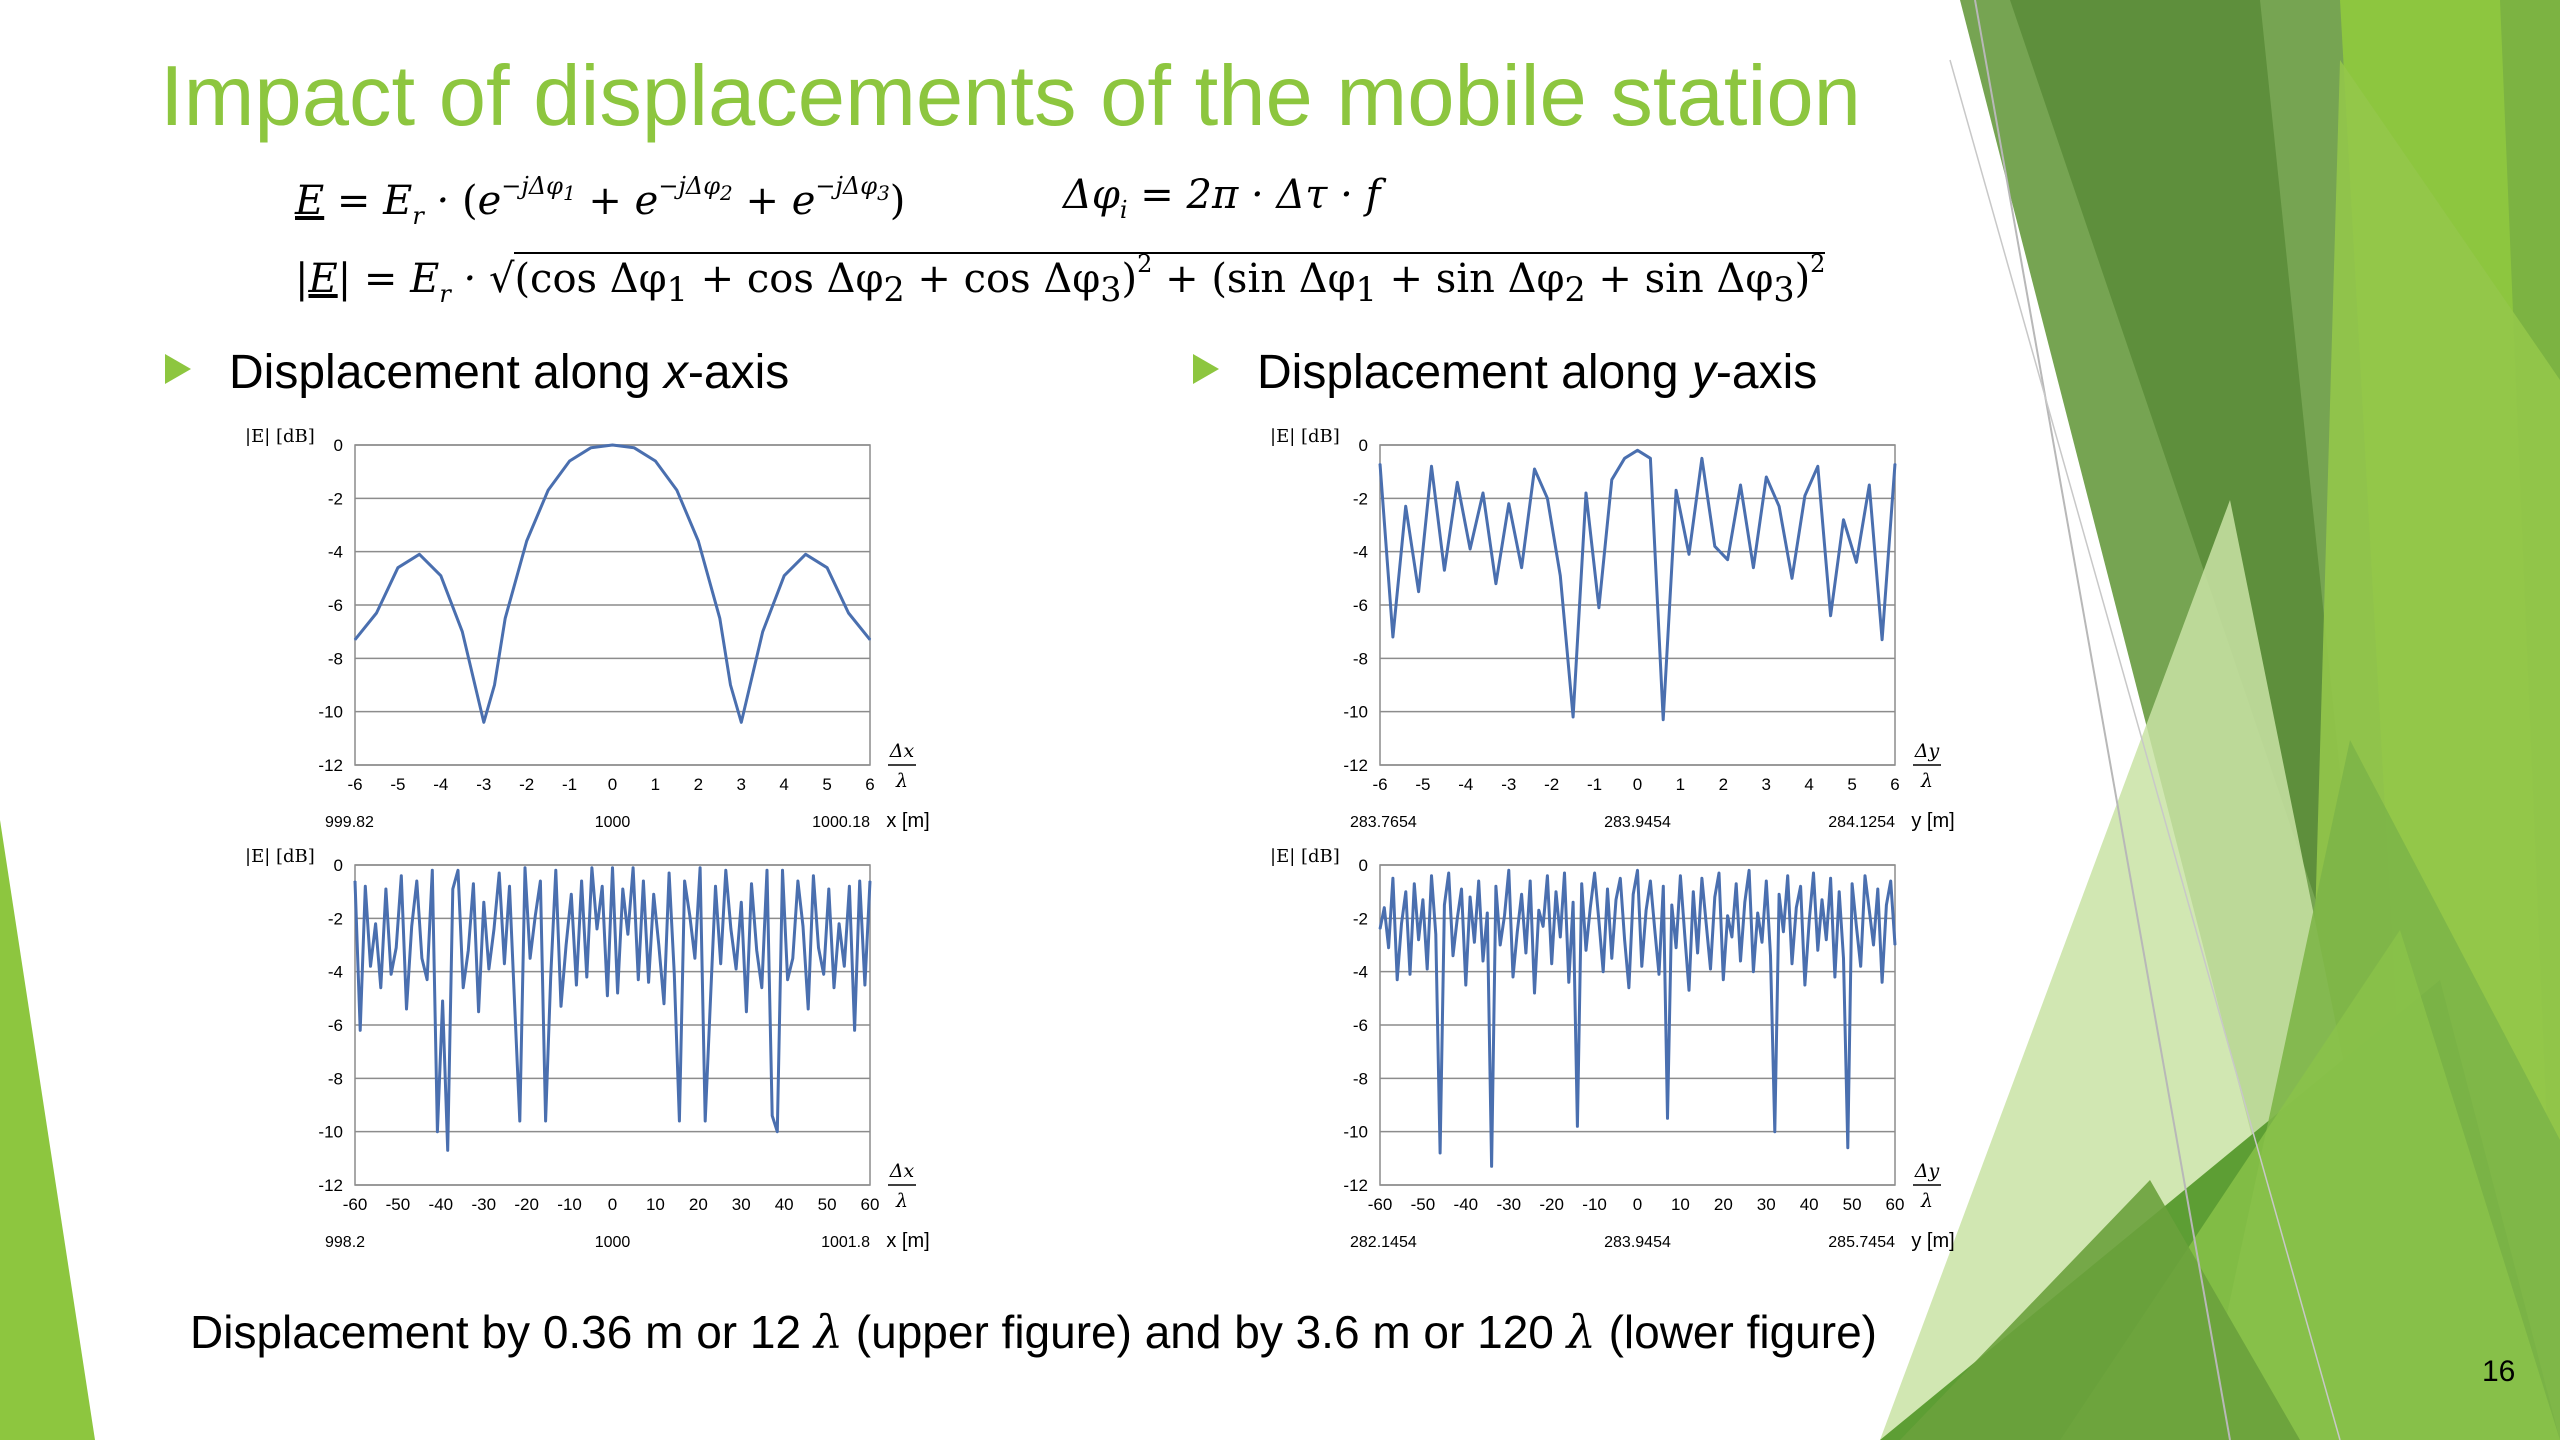 Image resolution: width=2560 pixels, height=1440 pixels. What do you see at coordinates (655, 1204) in the screenshot?
I see `x-tick-label: 10` at bounding box center [655, 1204].